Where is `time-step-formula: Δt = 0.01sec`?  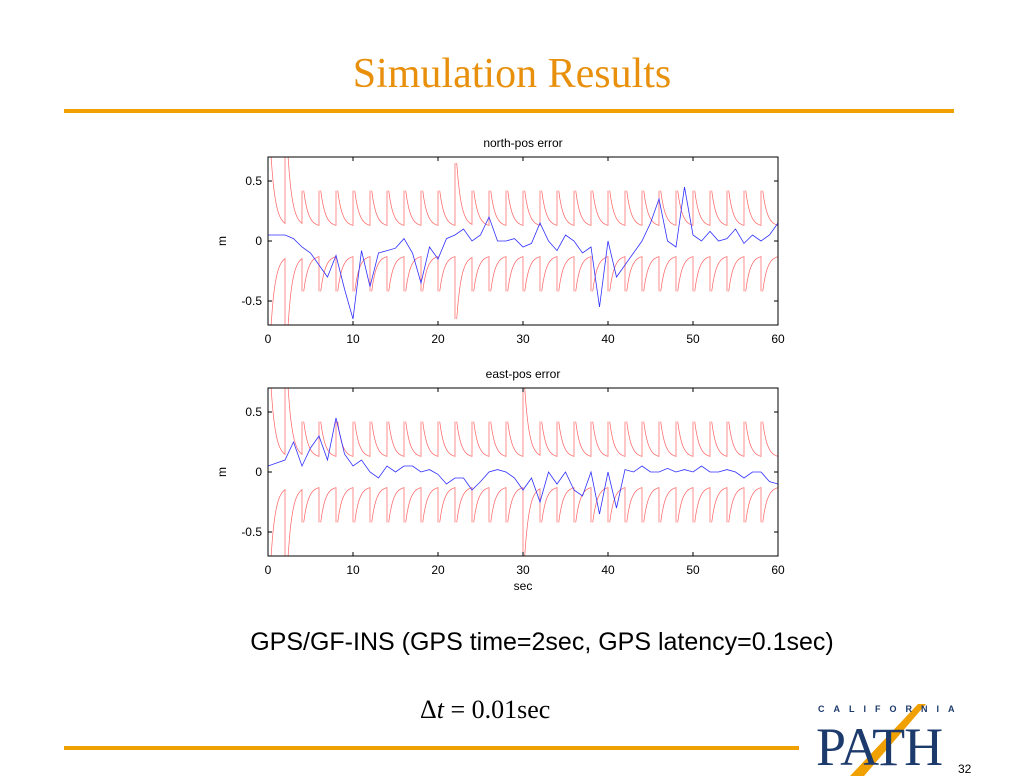
time-step-formula: Δt = 0.01sec is located at coordinates (485, 710).